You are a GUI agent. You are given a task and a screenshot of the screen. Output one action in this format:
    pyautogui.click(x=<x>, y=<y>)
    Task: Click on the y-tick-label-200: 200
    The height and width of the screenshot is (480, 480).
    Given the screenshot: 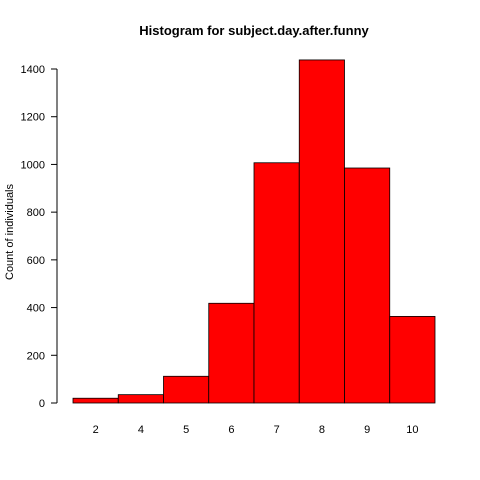 What is the action you would take?
    pyautogui.click(x=36, y=356)
    